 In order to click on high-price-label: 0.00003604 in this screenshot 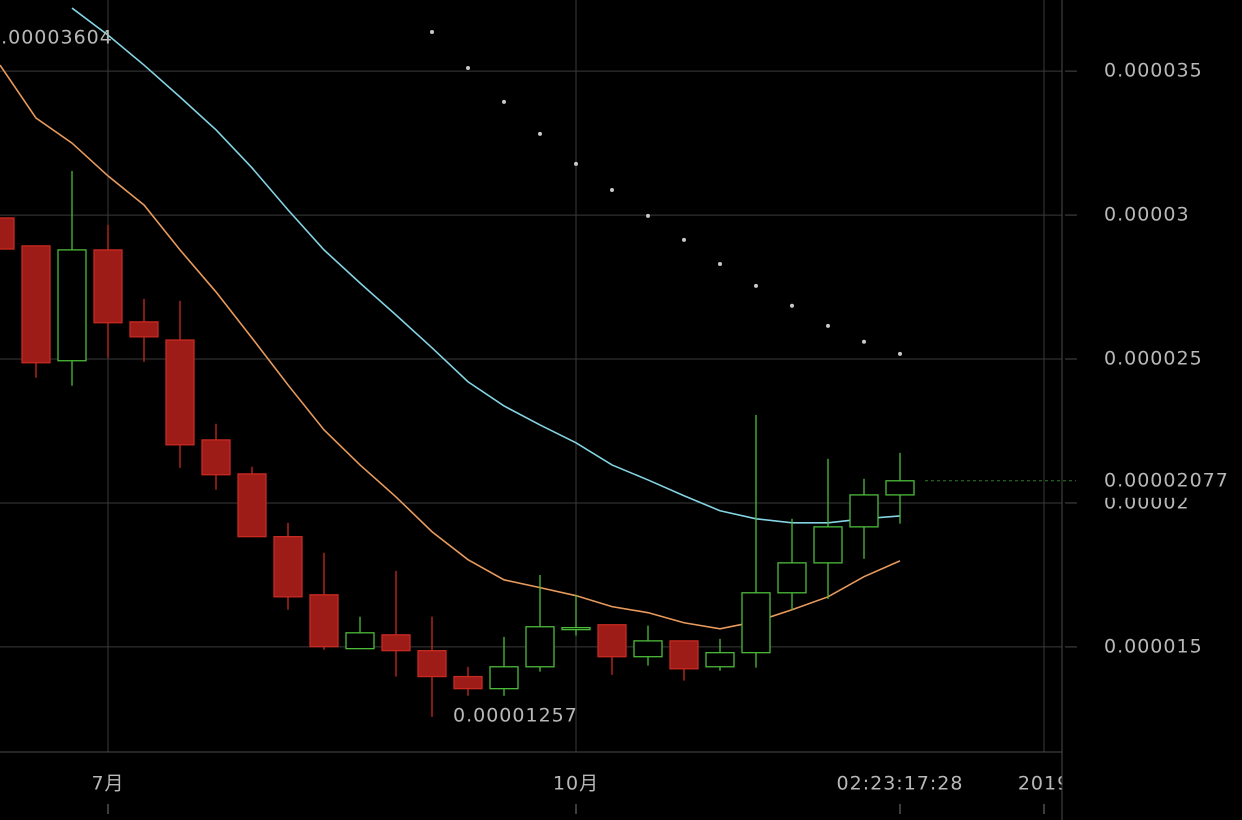, I will do `click(56, 38)`.